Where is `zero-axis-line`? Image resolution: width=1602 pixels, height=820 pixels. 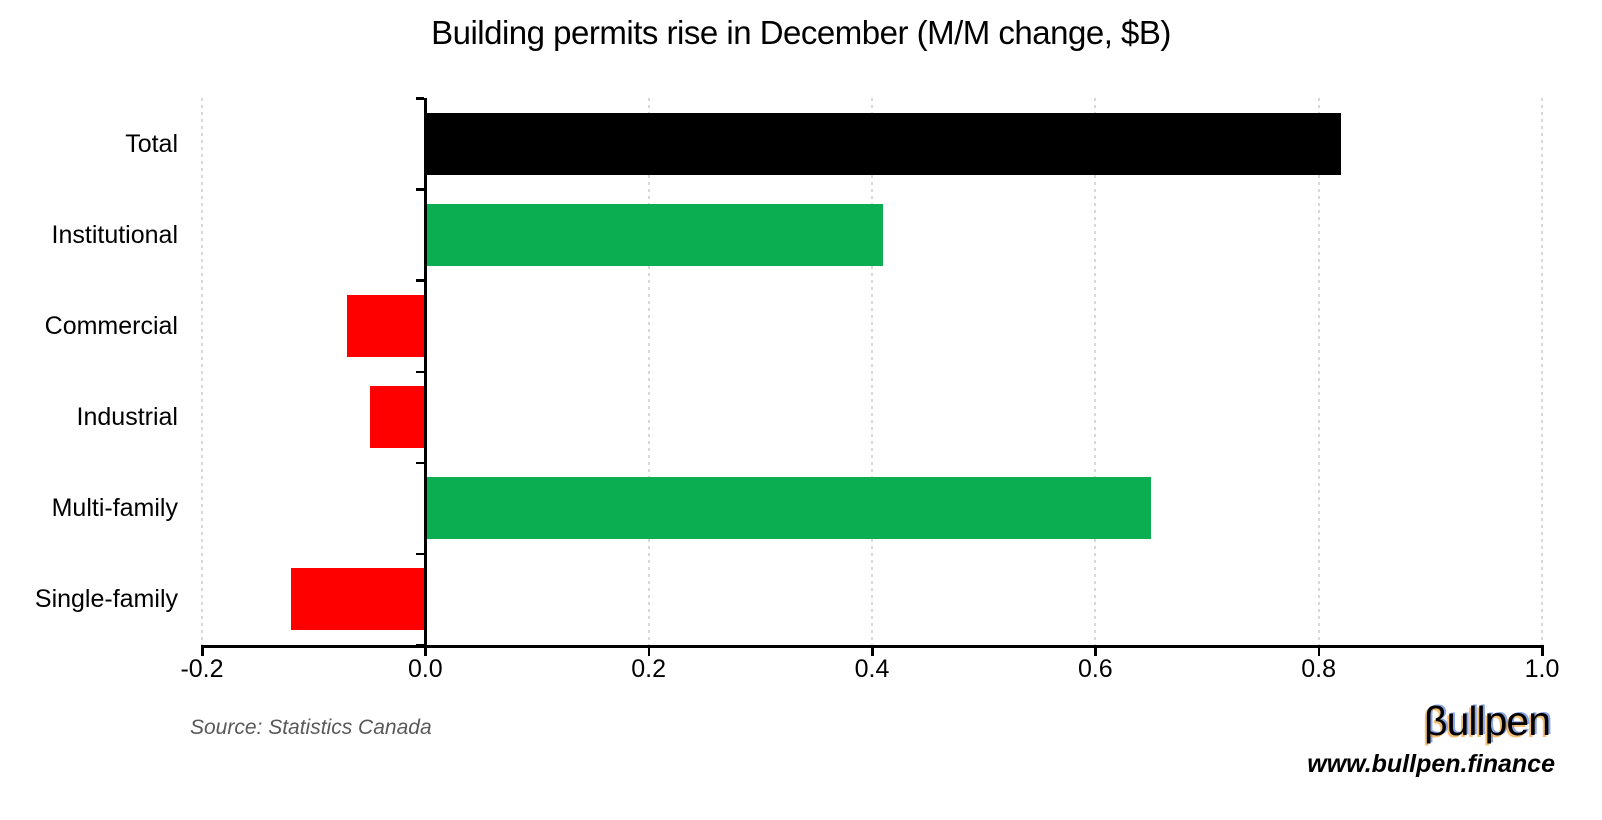
zero-axis-line is located at coordinates (425, 377).